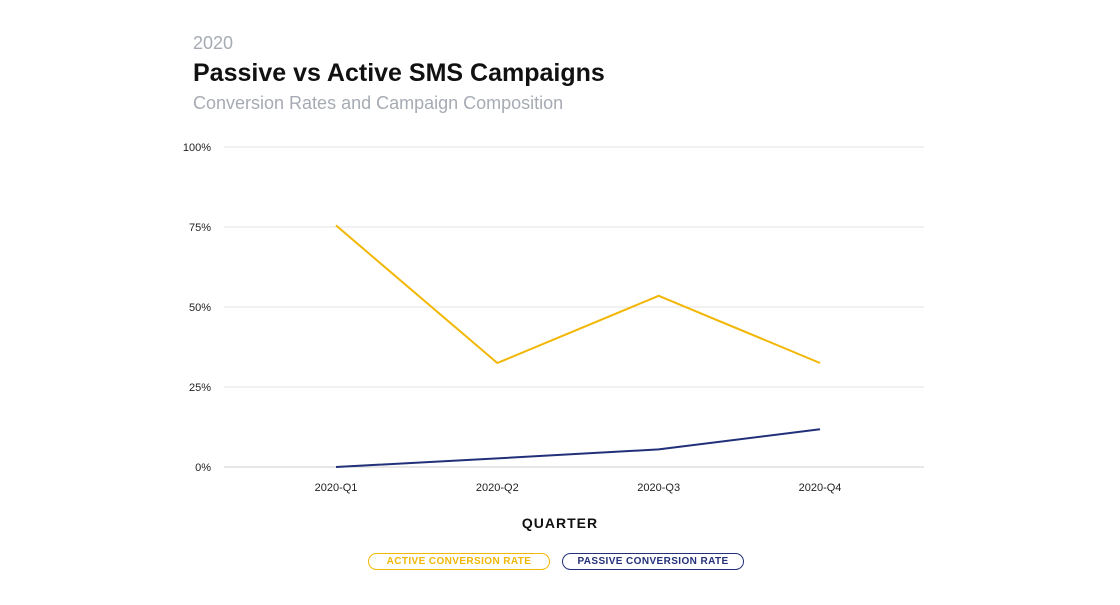 This screenshot has width=1120, height=605. Describe the element at coordinates (578, 294) in the screenshot. I see `series-line-active-conversion-rate` at that location.